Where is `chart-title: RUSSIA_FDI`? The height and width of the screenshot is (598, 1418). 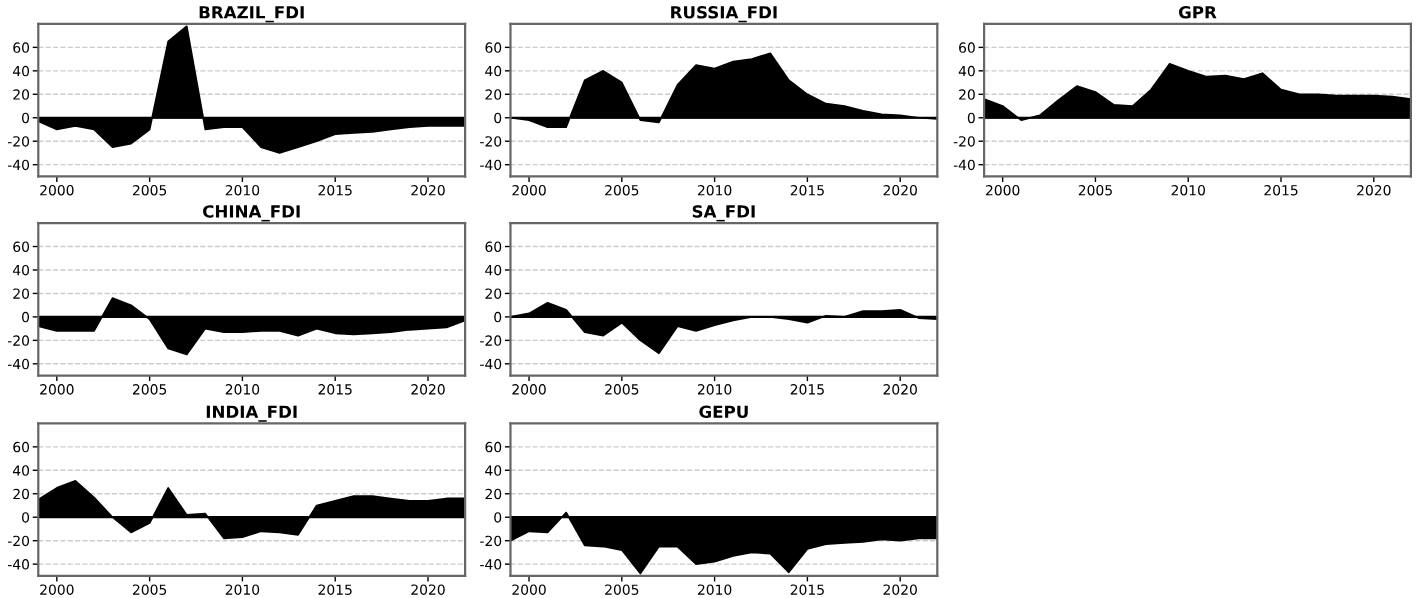
chart-title: RUSSIA_FDI is located at coordinates (724, 14).